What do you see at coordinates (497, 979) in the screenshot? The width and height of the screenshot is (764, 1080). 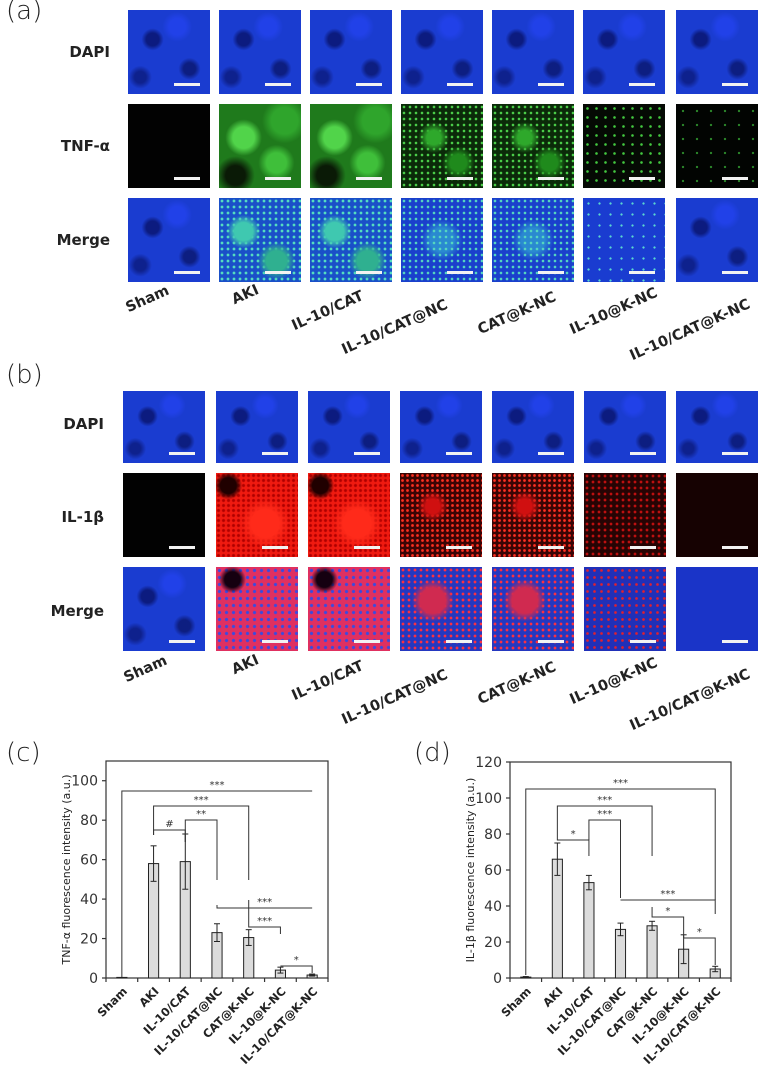 I see `y-tick-label: 0` at bounding box center [497, 979].